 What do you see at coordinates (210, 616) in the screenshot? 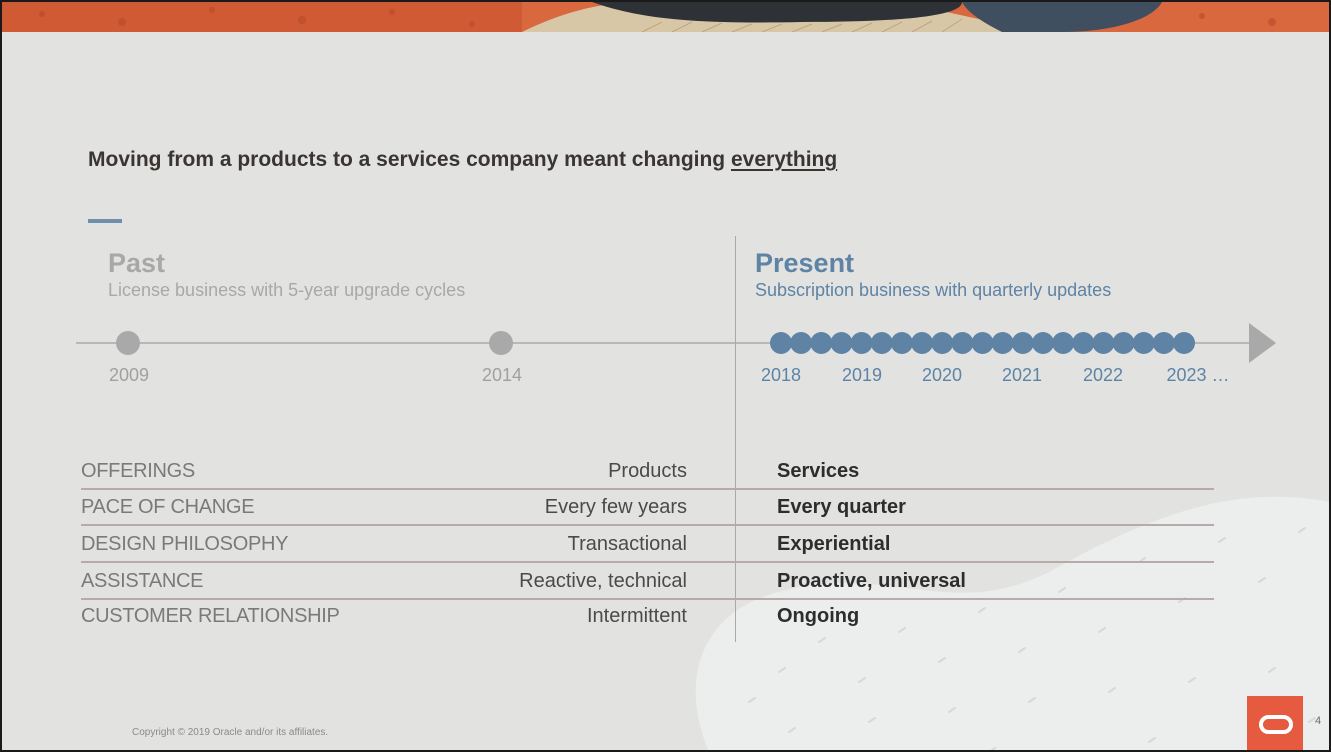
I see `row-label: CUSTOMER RELATIONSHIP` at bounding box center [210, 616].